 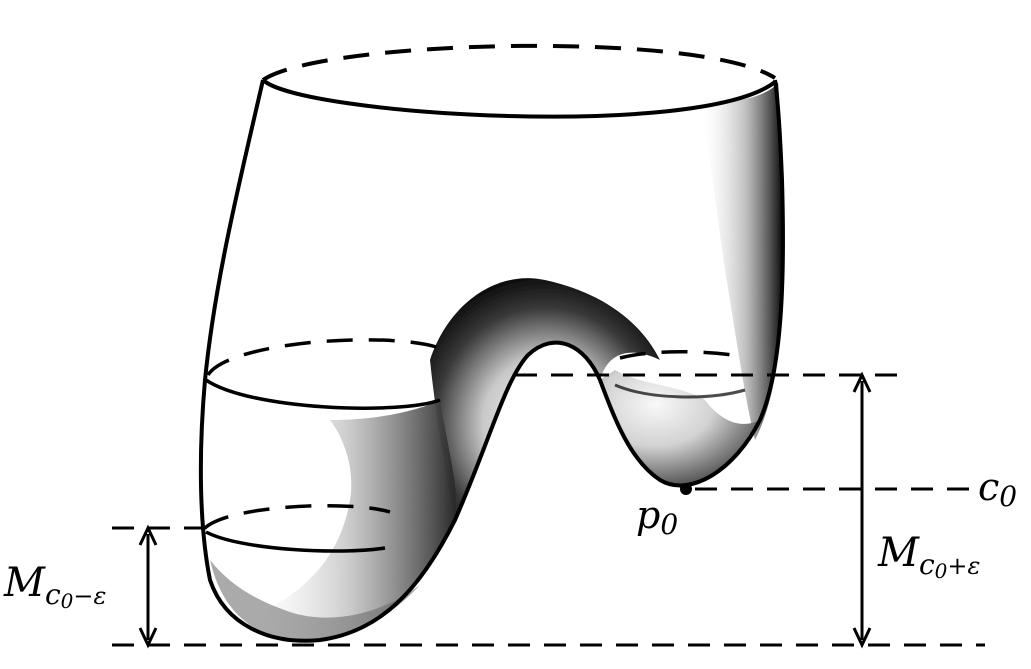 I want to click on left-bottom-shade, so click(x=315, y=600).